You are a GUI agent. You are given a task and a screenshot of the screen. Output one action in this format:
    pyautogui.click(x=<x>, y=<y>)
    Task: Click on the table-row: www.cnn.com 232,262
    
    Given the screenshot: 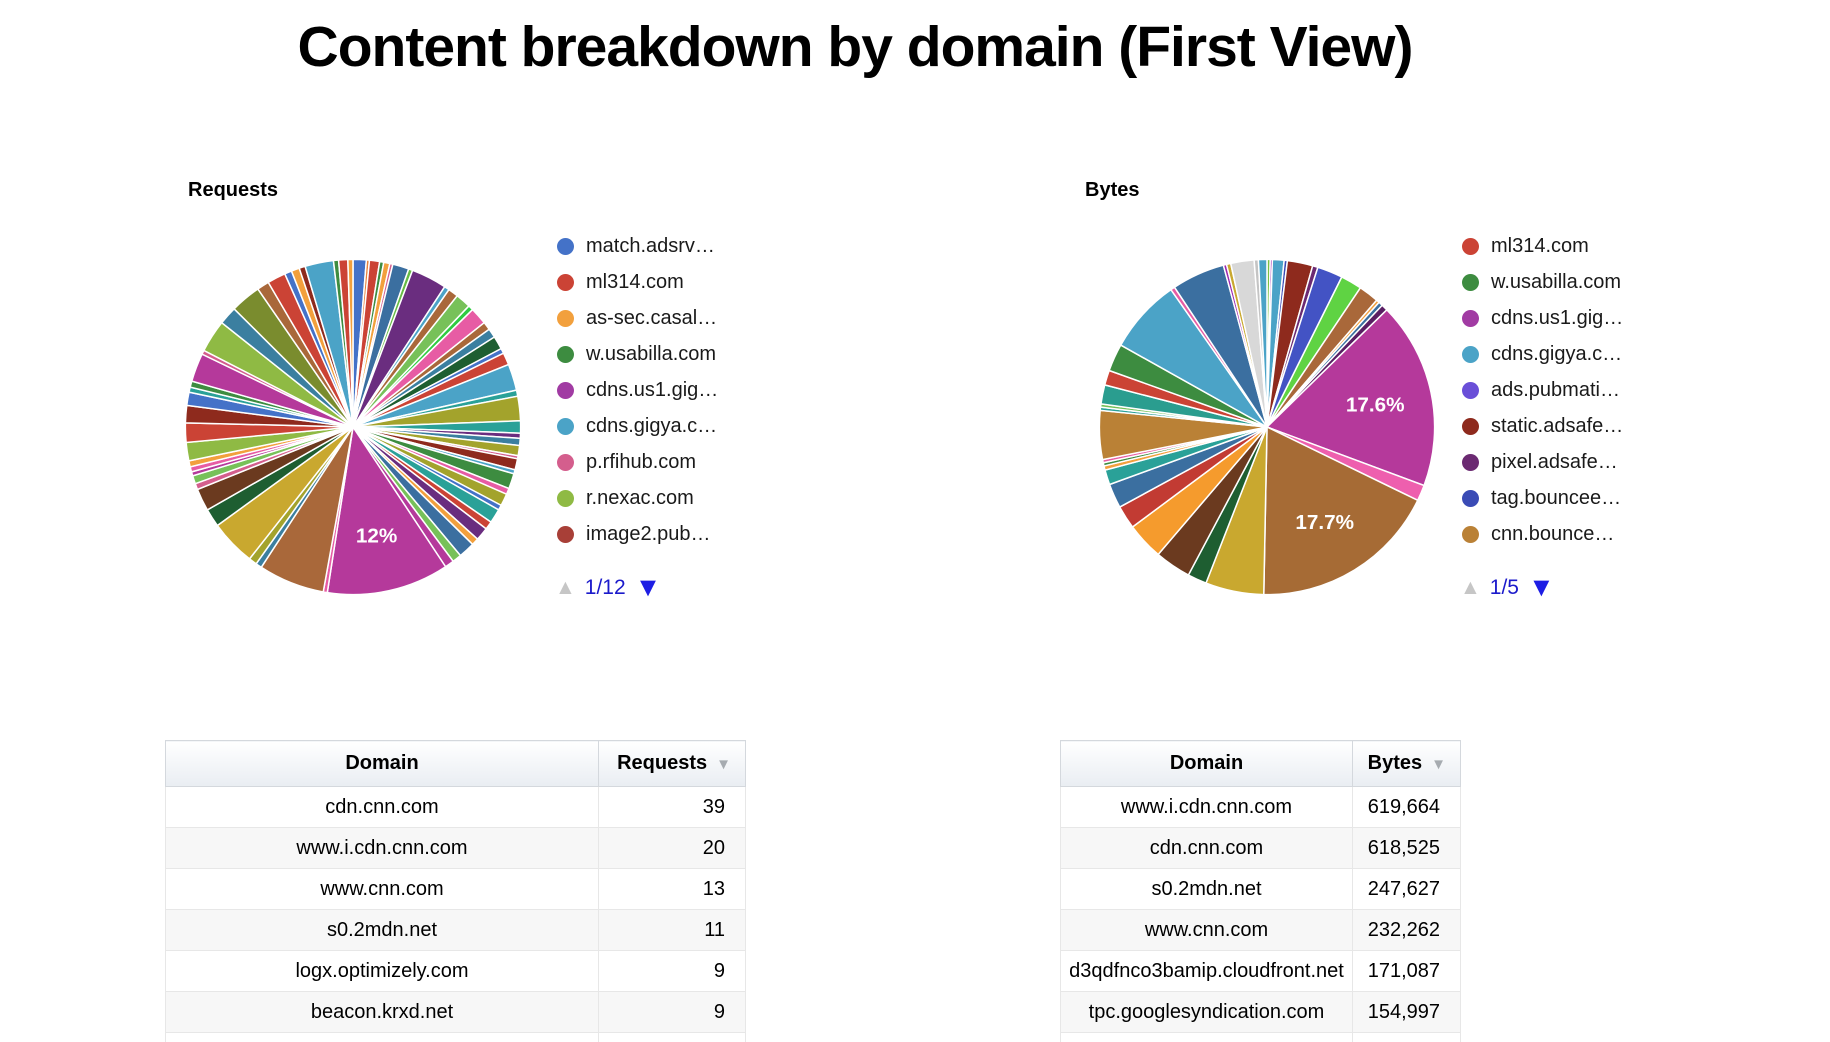 What is the action you would take?
    pyautogui.click(x=1260, y=930)
    